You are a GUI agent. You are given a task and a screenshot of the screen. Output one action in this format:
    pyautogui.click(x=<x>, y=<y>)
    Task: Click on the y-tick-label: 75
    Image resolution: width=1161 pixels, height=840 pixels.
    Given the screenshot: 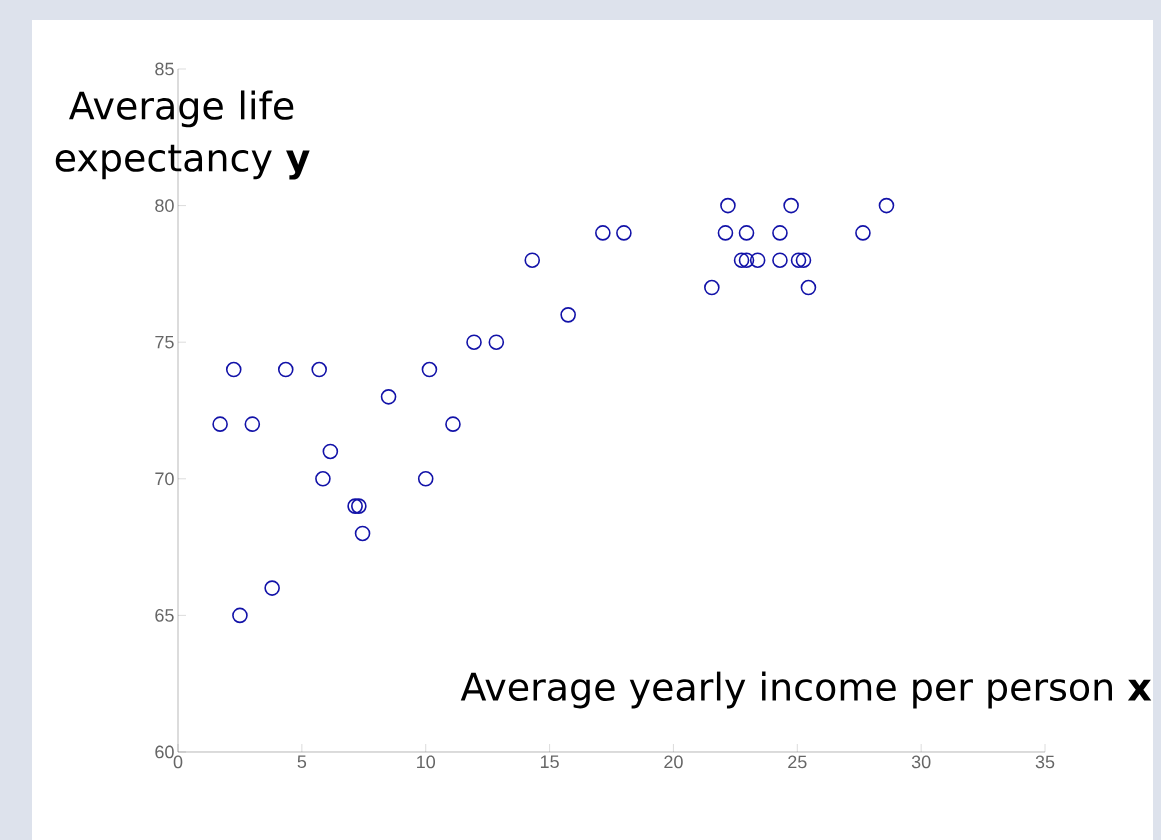 What is the action you would take?
    pyautogui.click(x=164, y=342)
    